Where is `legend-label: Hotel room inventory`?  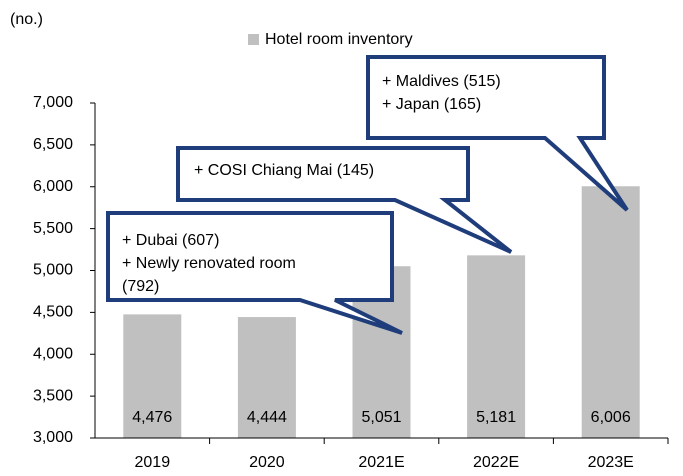 legend-label: Hotel room inventory is located at coordinates (339, 39).